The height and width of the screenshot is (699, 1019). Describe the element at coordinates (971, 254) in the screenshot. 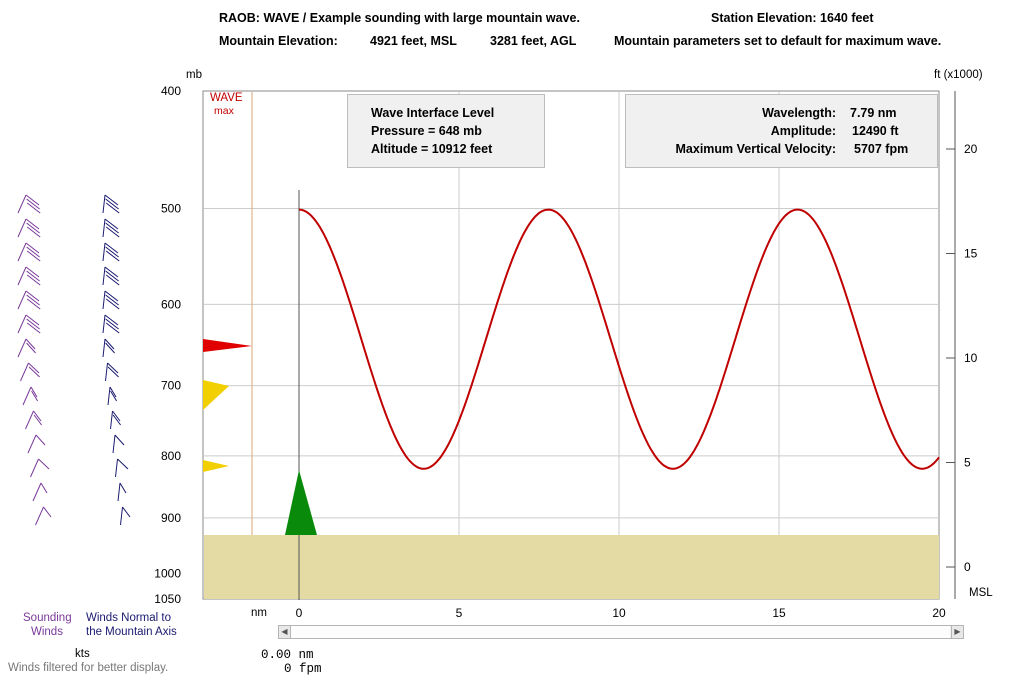

I see `right-axis-tick-label: 15` at that location.